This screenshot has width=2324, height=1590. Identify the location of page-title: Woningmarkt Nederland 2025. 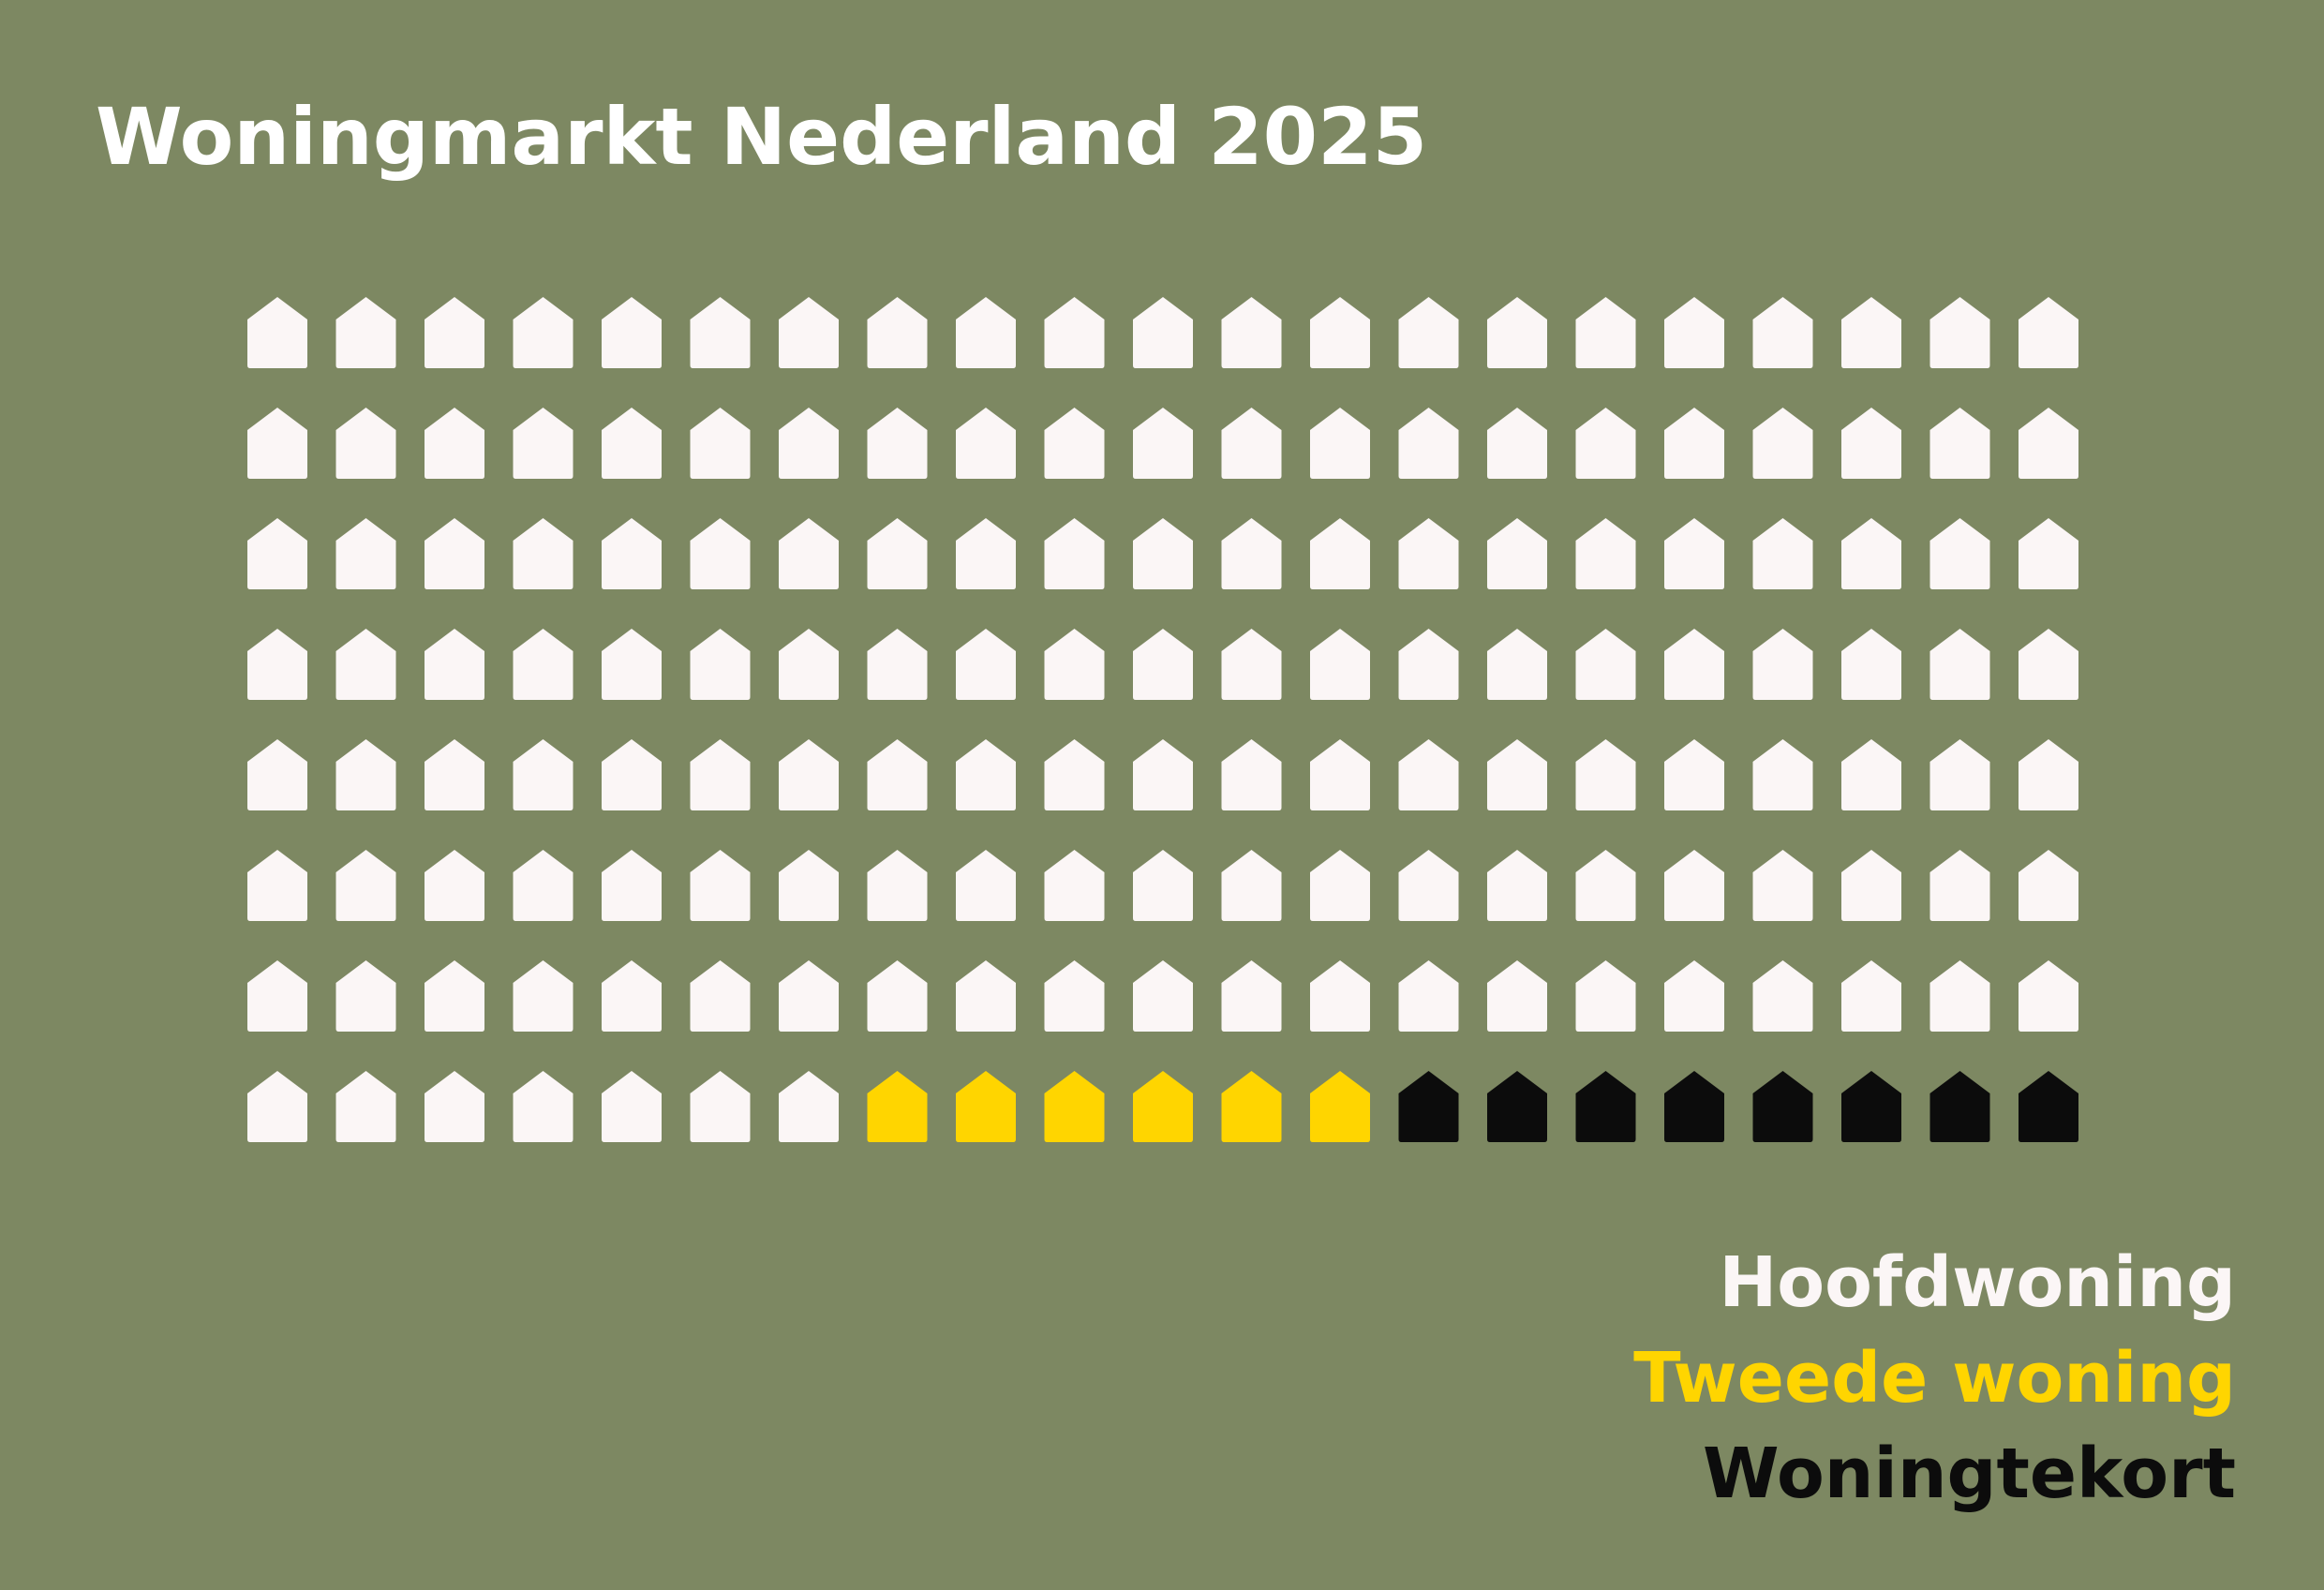
(762, 137).